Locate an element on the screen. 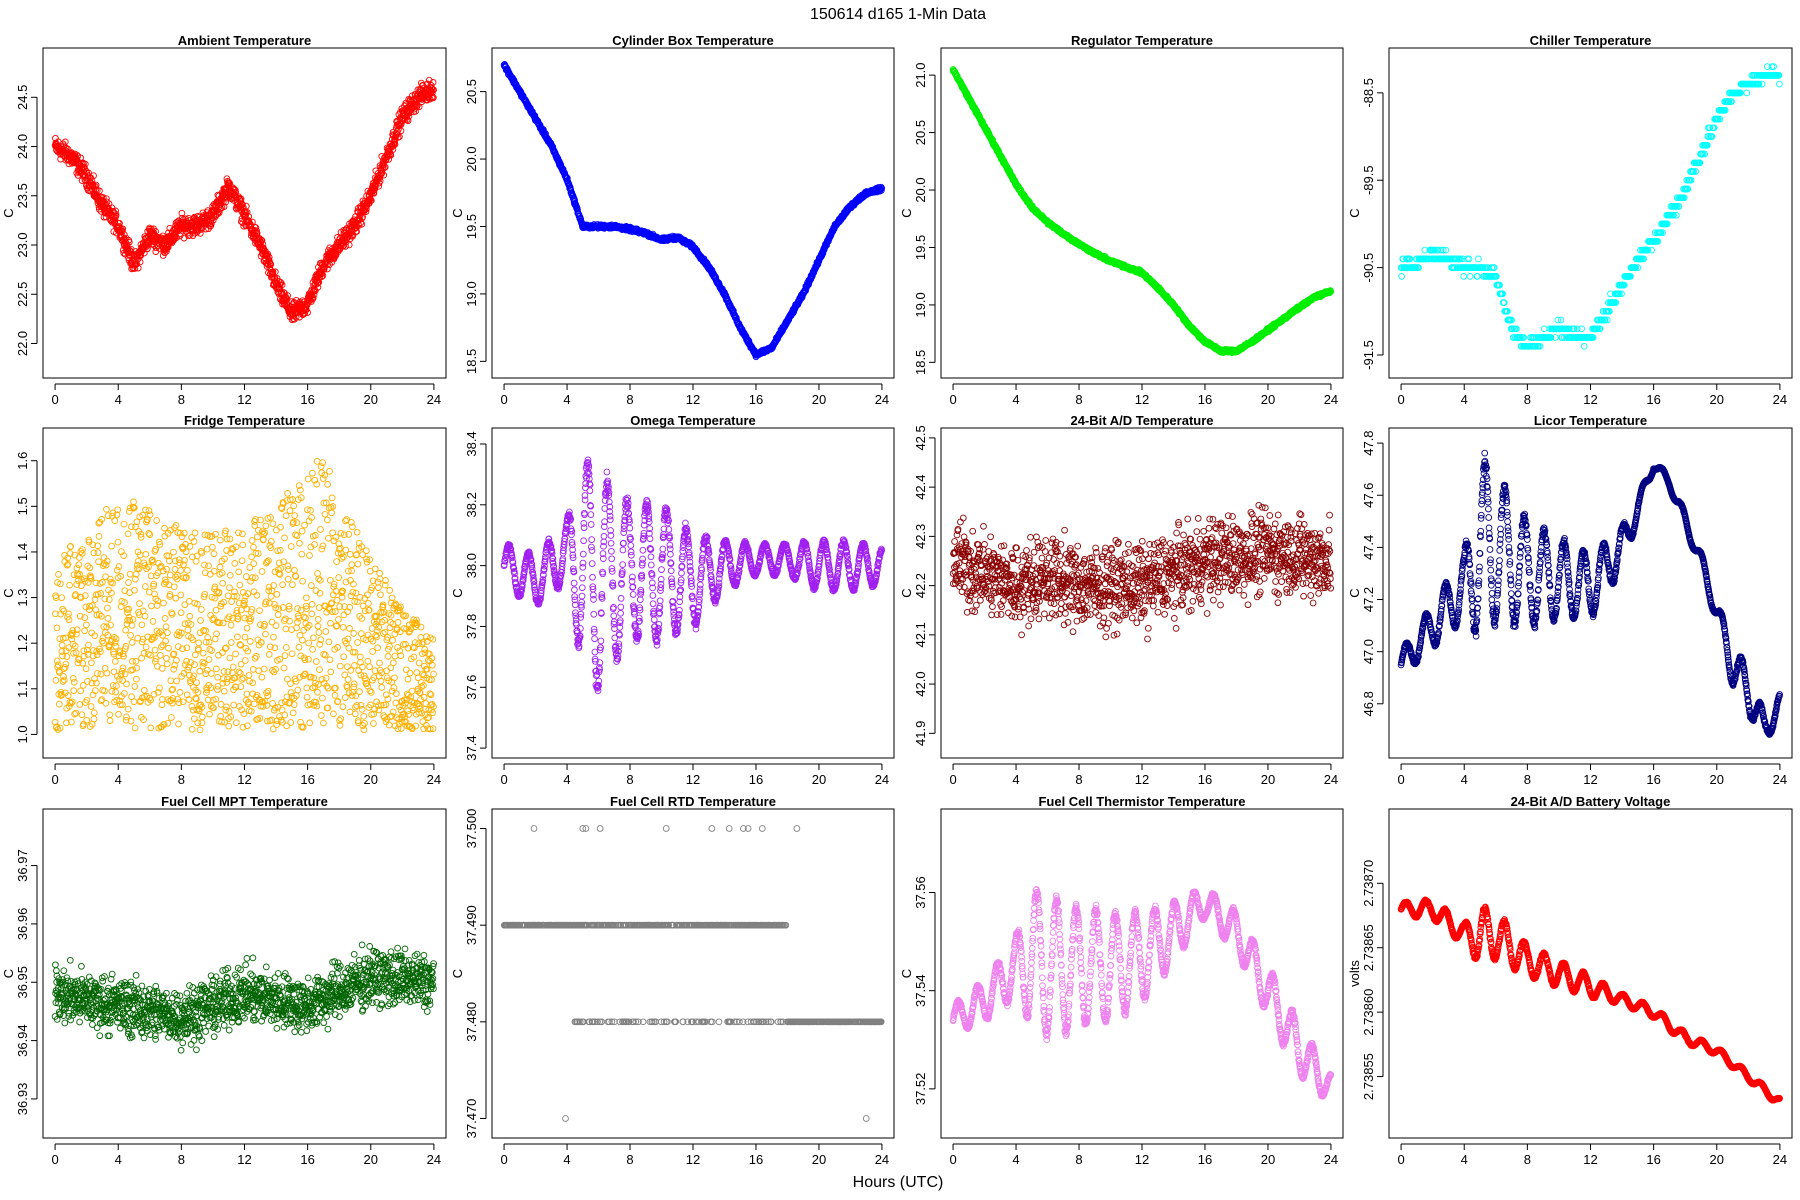  figure-xlabel: Hours (UTC) is located at coordinates (898, 1182).